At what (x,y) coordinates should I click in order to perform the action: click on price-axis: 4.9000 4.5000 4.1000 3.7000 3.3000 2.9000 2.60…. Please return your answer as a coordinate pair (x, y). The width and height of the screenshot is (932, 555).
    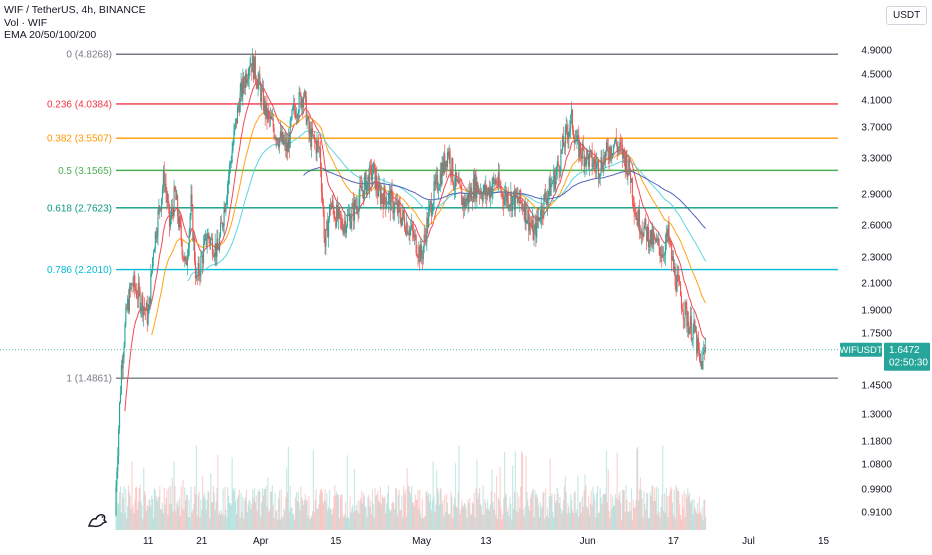
    Looking at the image, I should click on (876, 282).